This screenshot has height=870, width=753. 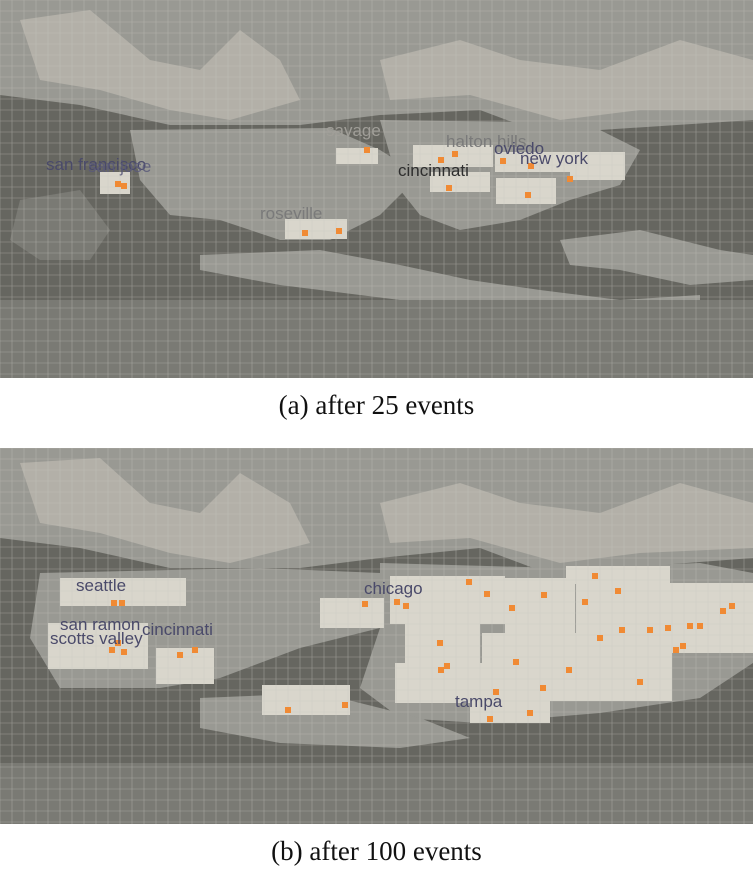 What do you see at coordinates (101, 585) in the screenshot?
I see `city-label-seattle: seattle` at bounding box center [101, 585].